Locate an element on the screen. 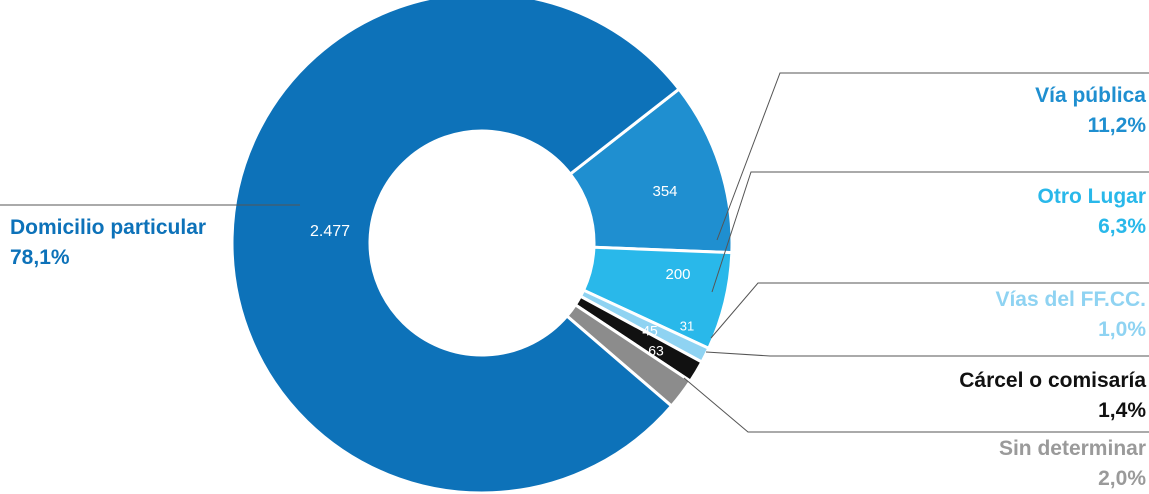 The width and height of the screenshot is (1149, 494). label-name: Otro Lugar is located at coordinates (1092, 196).